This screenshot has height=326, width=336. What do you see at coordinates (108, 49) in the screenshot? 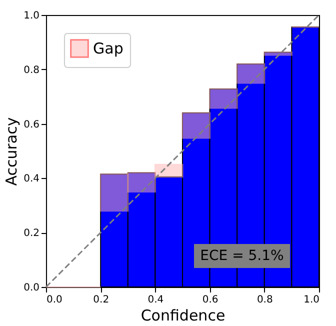
I see `legend-label: Gap` at bounding box center [108, 49].